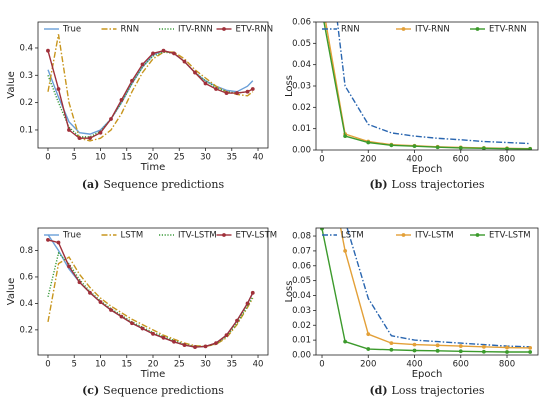  What do you see at coordinates (179, 158) in the screenshot?
I see `x-tick-label: 25` at bounding box center [179, 158].